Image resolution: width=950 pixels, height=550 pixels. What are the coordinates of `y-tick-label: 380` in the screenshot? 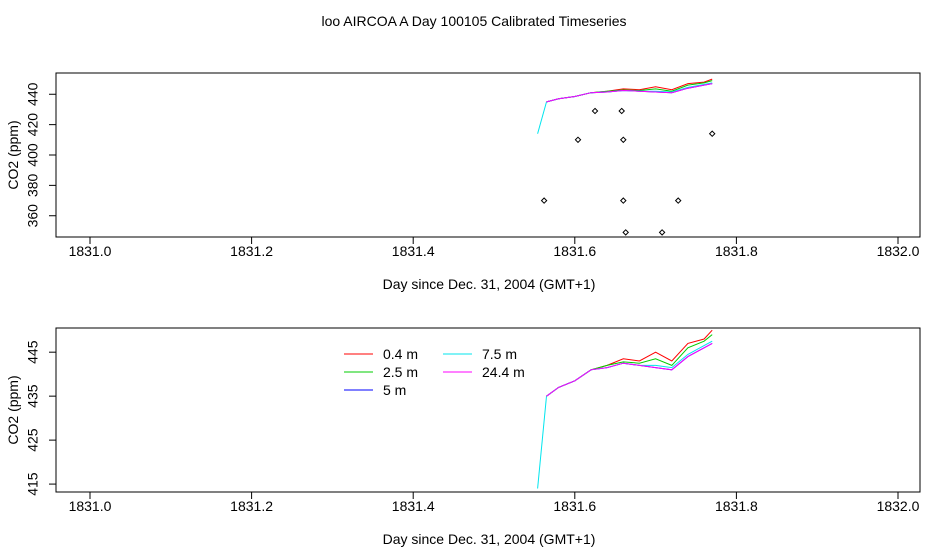 It's located at (33, 185).